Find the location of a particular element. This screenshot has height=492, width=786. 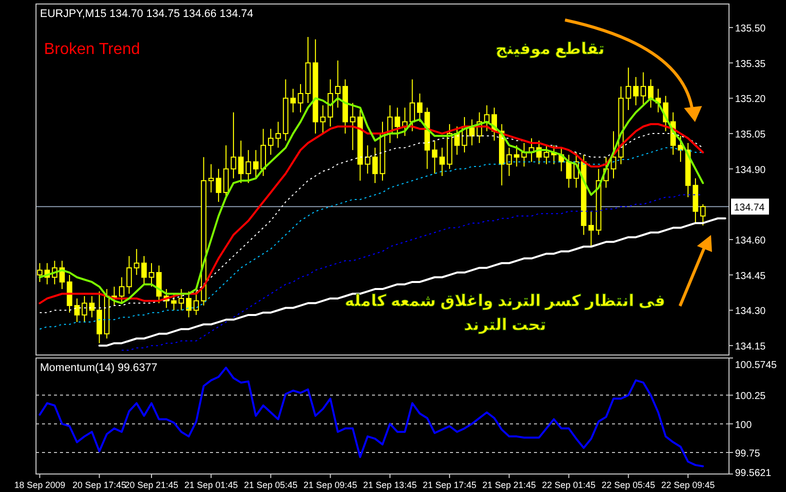

y-tick-label: 134.15 is located at coordinates (750, 347).